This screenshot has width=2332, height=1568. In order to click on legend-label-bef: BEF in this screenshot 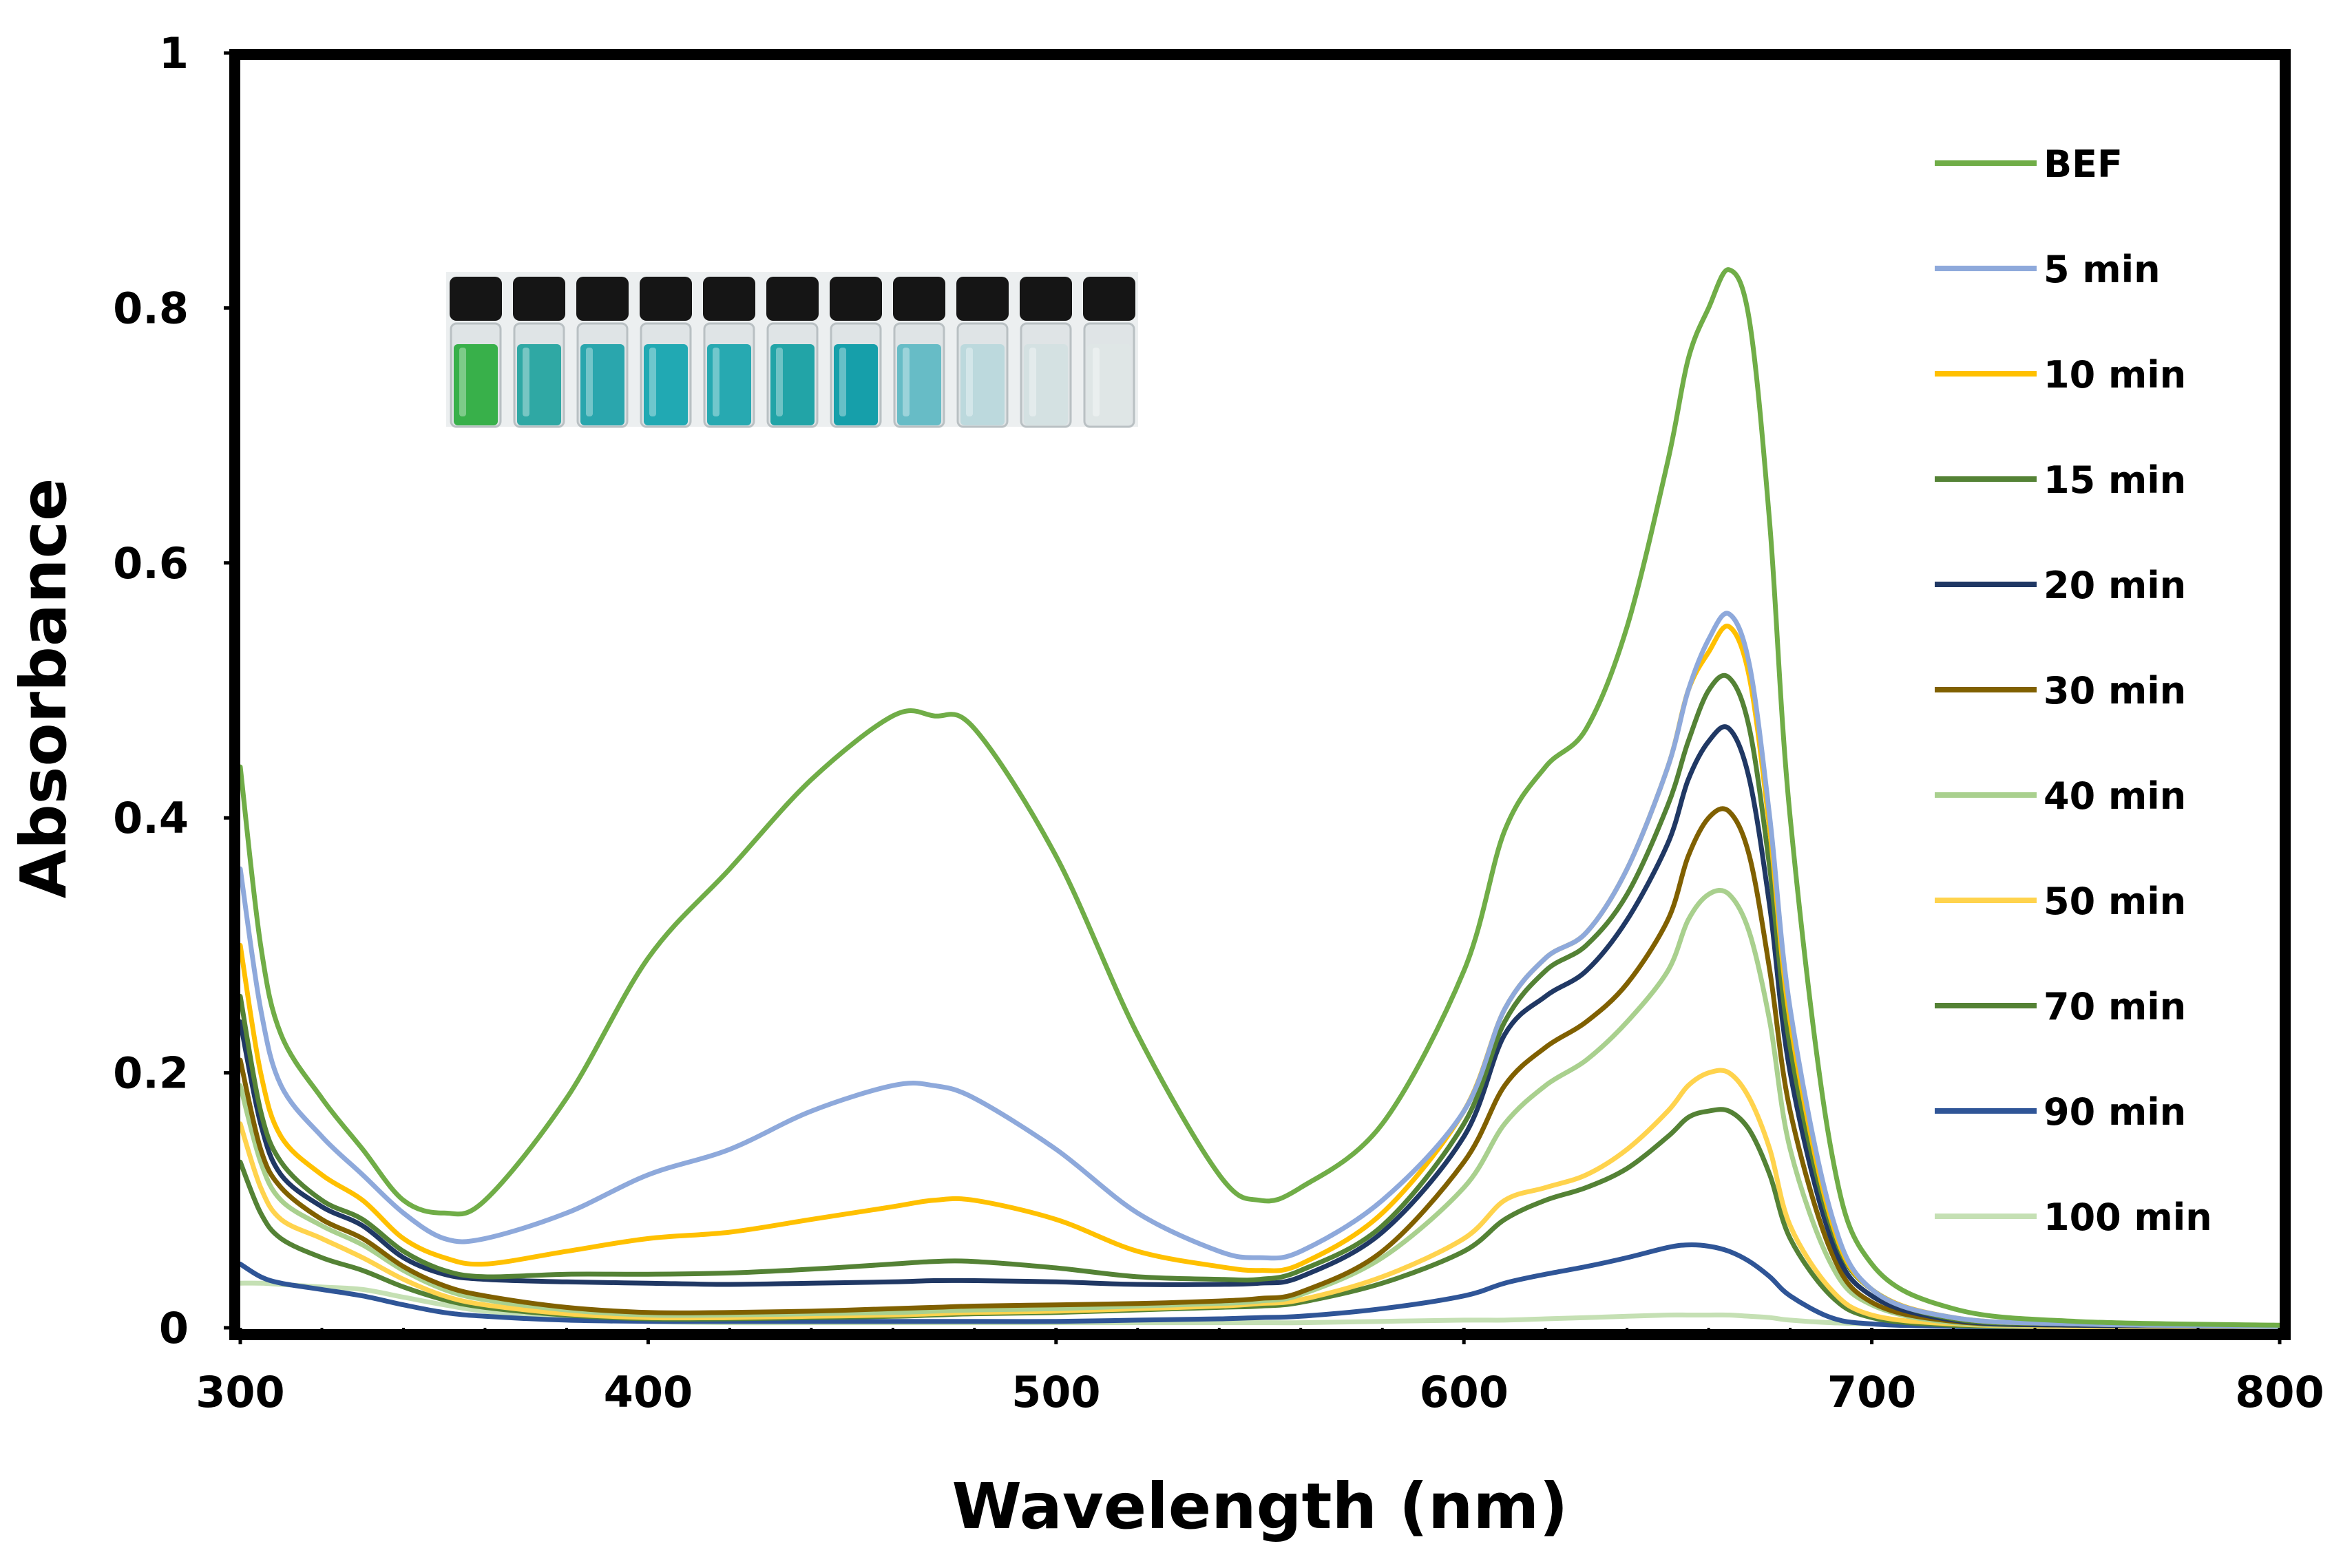, I will do `click(2083, 164)`.